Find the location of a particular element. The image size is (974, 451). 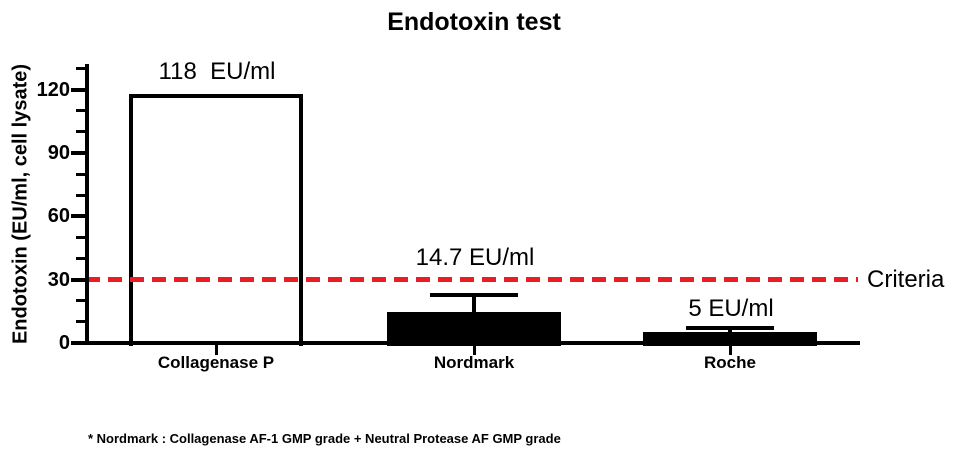

x-axis-category-label-nordmark: Nordmark is located at coordinates (474, 362).